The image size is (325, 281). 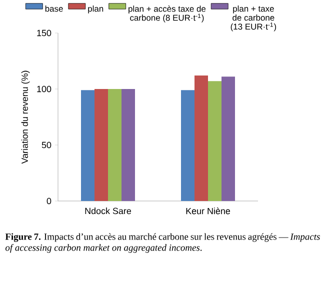 What do you see at coordinates (25, 117) in the screenshot?
I see `y-axis-title: Variation du revenu (%)` at bounding box center [25, 117].